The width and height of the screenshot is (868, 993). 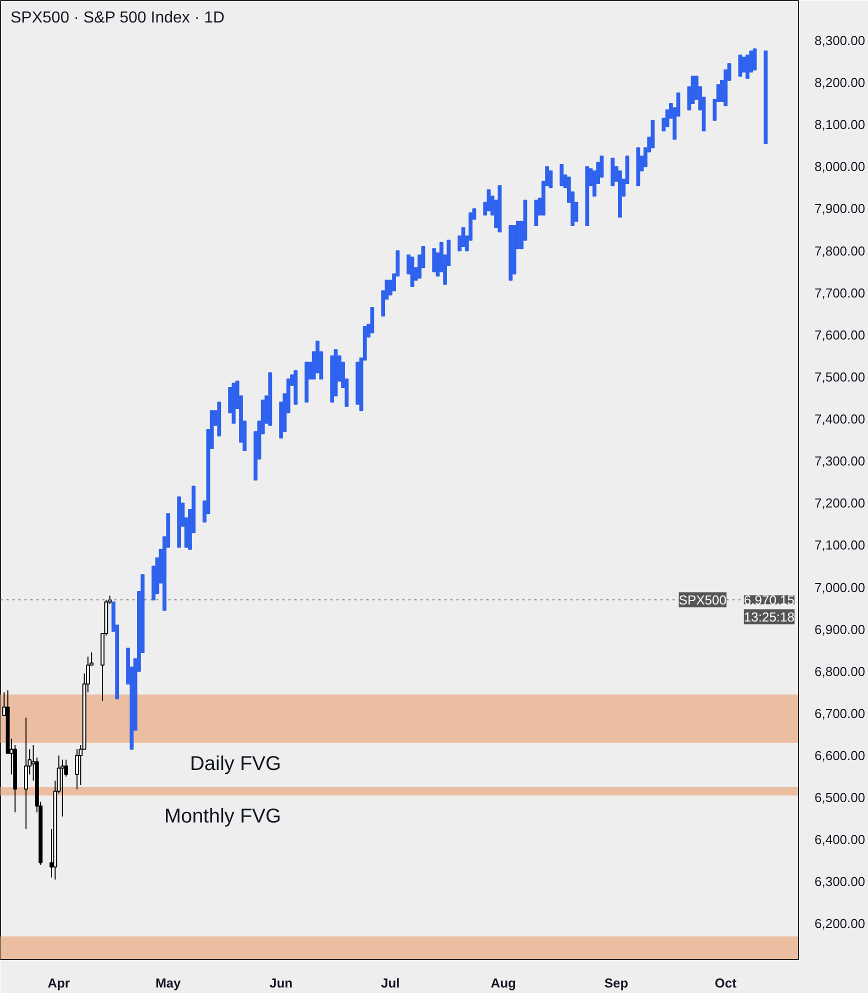 I want to click on x-tick-label: Jul, so click(x=390, y=983).